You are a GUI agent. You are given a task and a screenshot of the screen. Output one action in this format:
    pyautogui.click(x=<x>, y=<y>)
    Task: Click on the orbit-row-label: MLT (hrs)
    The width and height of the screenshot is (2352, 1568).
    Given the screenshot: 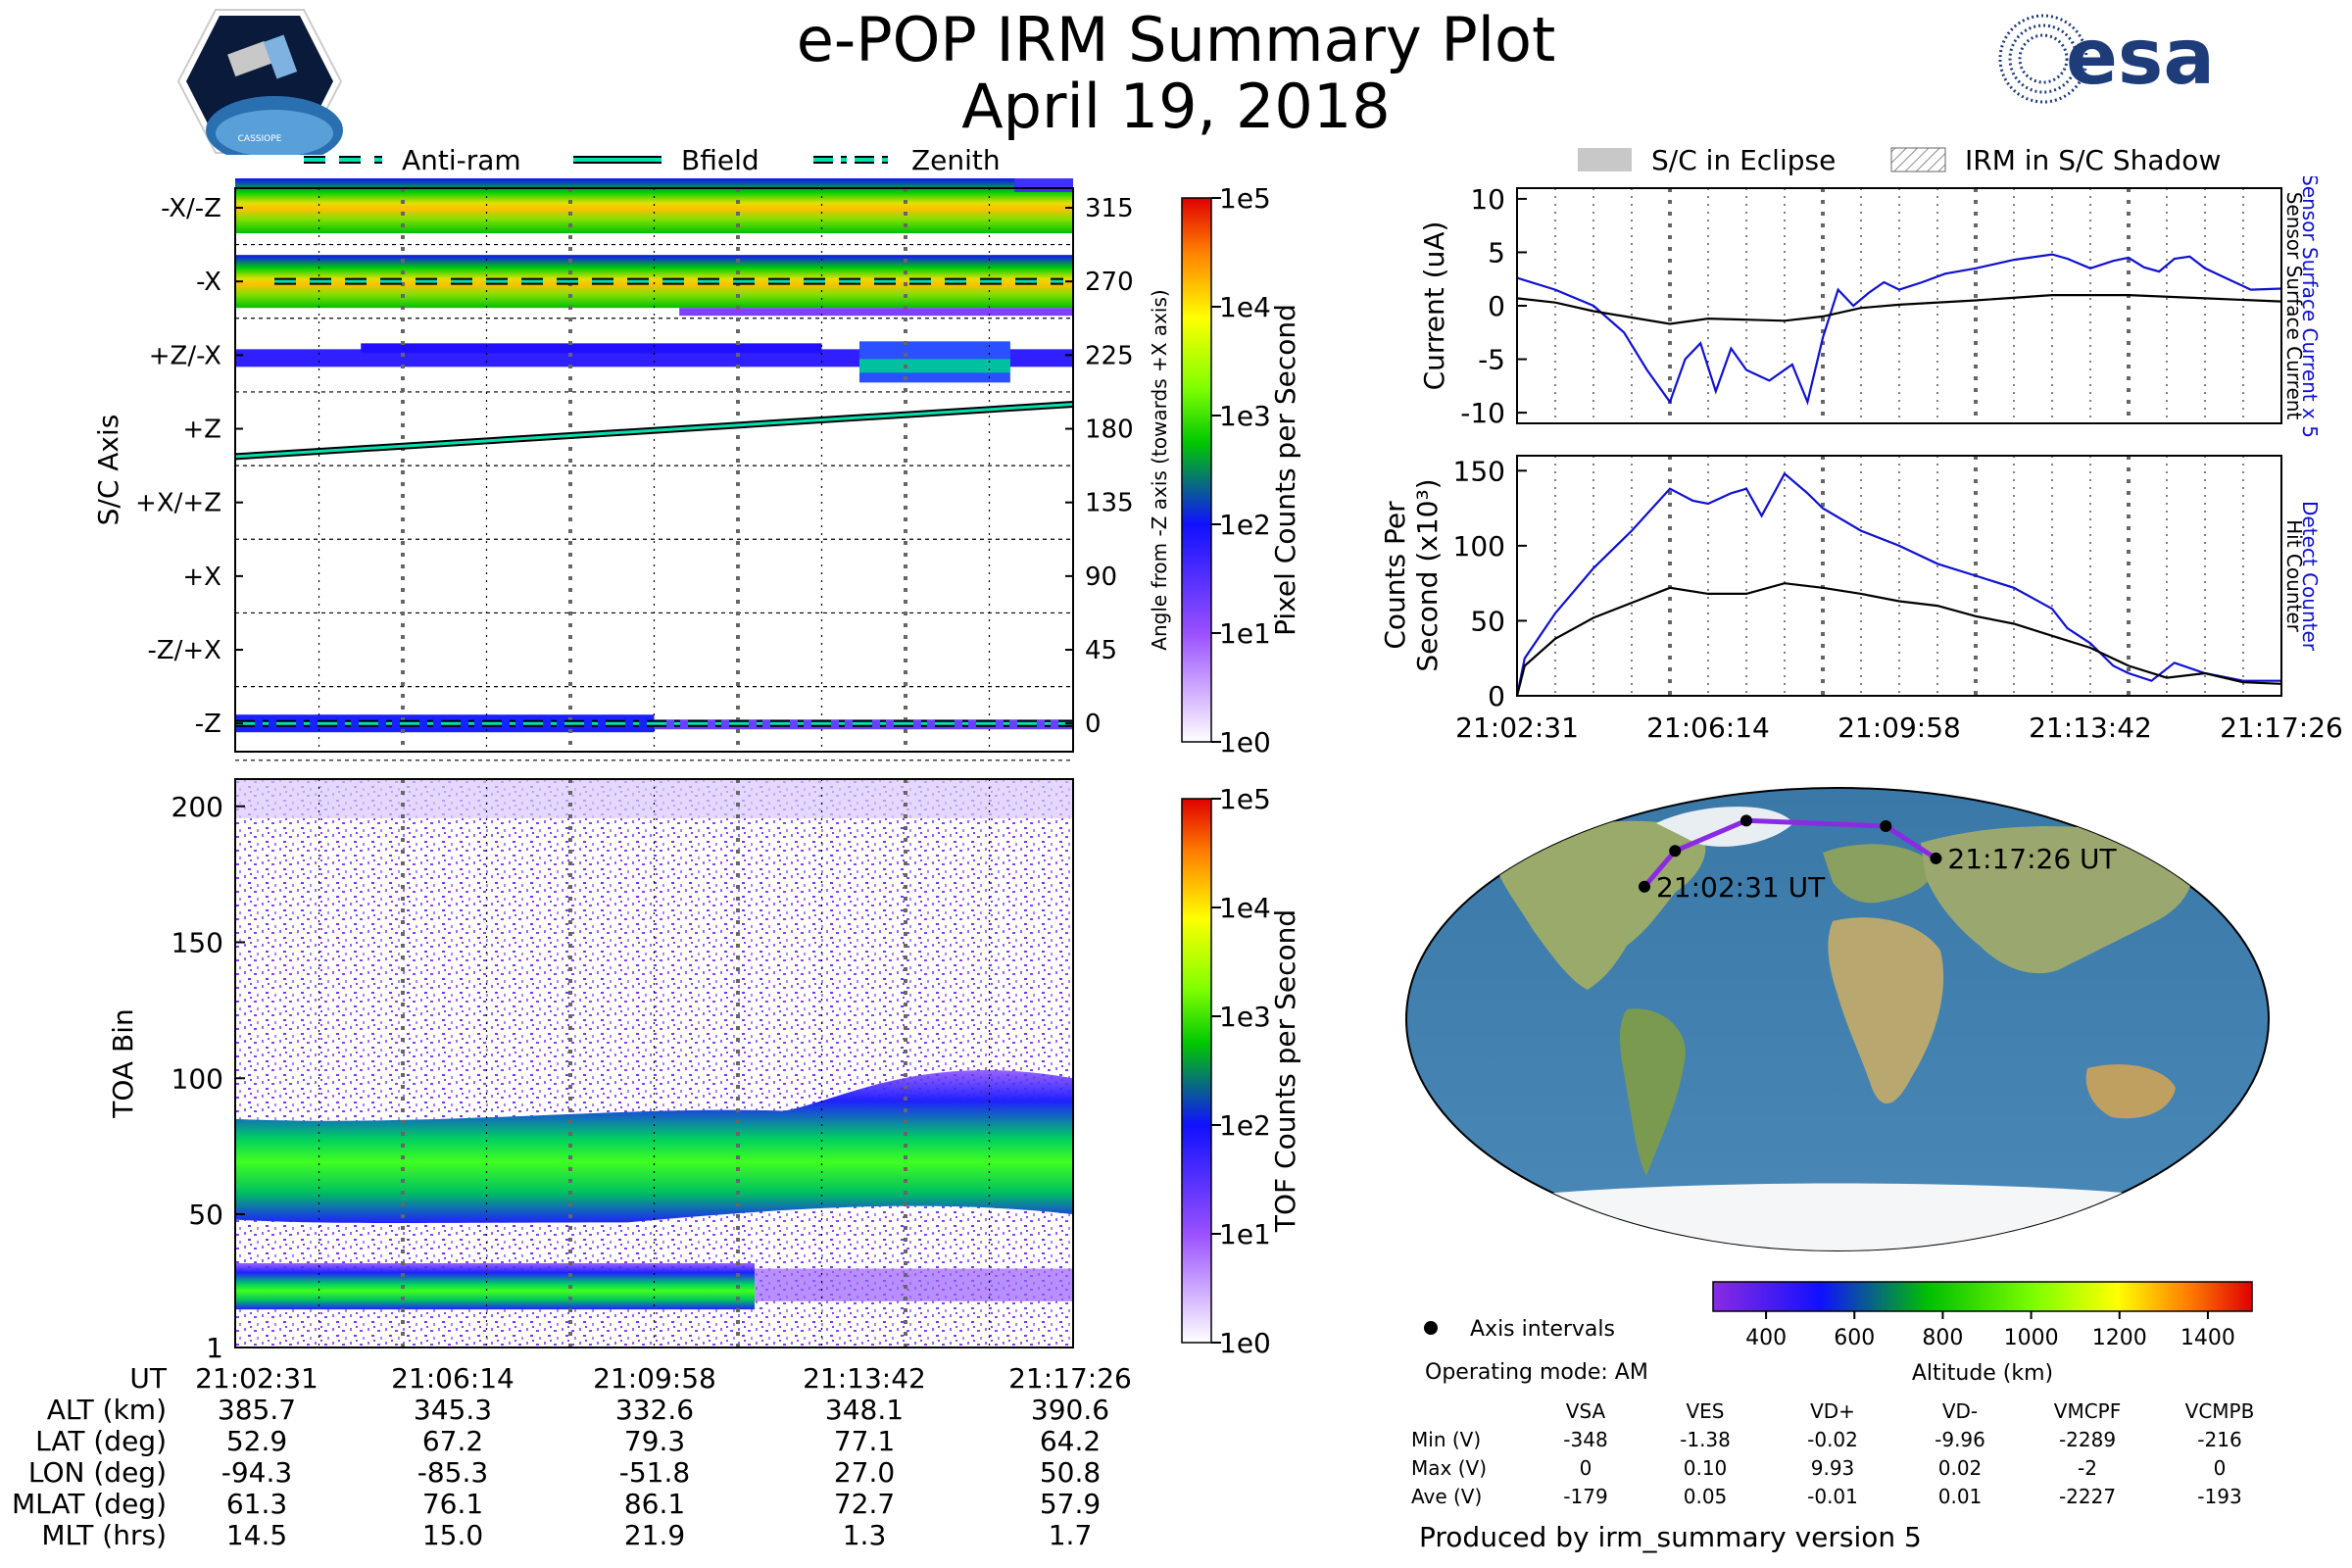 What is the action you would take?
    pyautogui.click(x=104, y=1535)
    